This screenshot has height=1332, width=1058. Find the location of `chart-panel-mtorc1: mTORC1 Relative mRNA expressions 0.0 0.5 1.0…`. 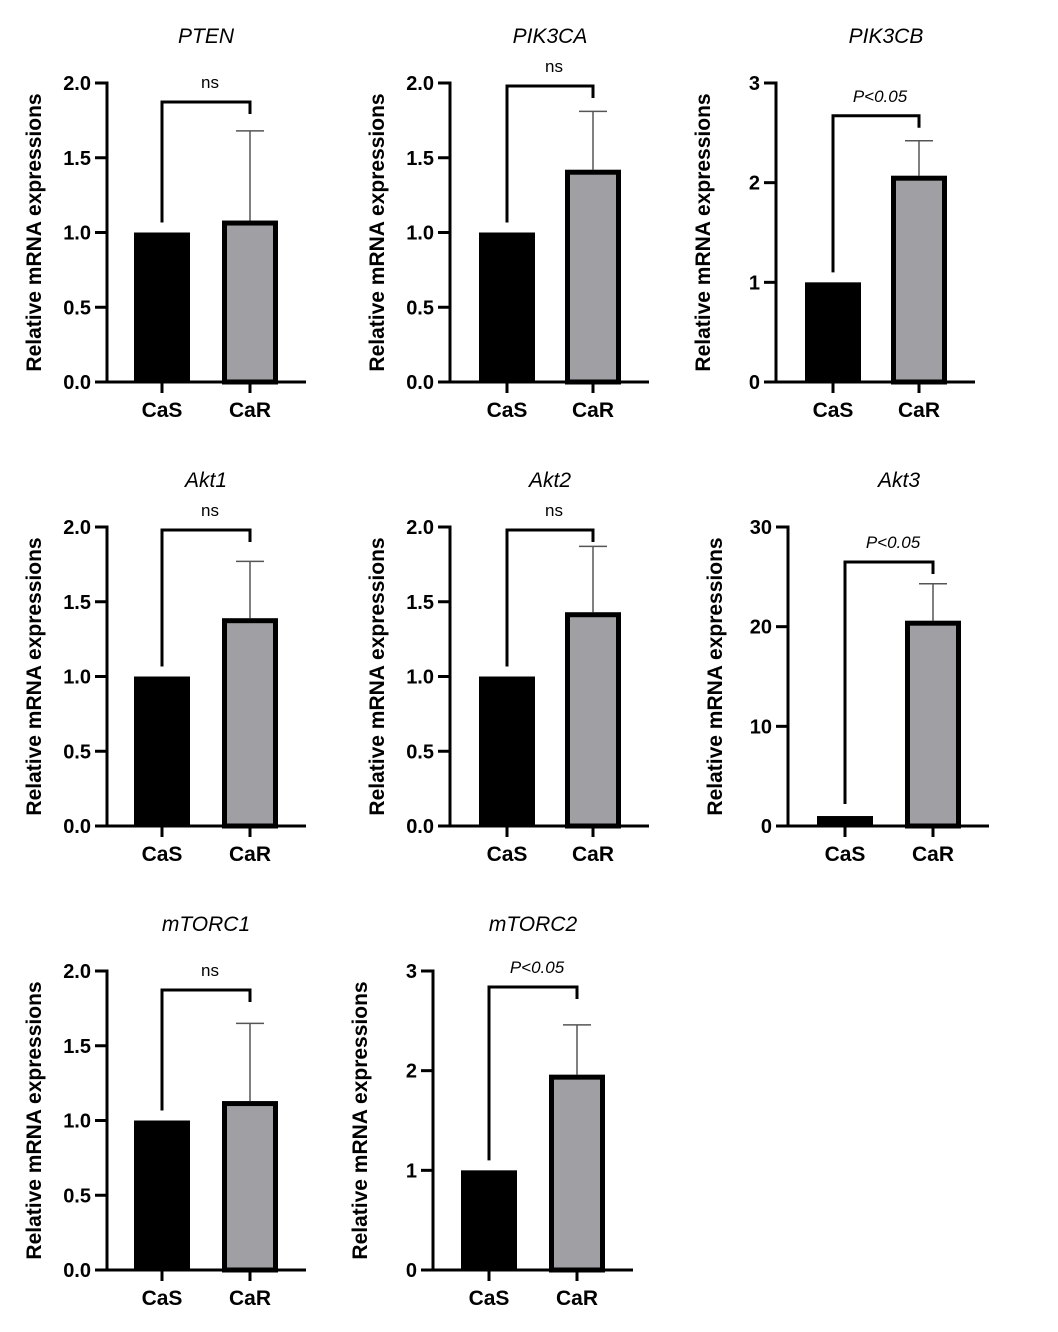

chart-panel-mtorc1: mTORC1 Relative mRNA expressions 0.0 0.5 1.0… is located at coordinates (164, 1111).